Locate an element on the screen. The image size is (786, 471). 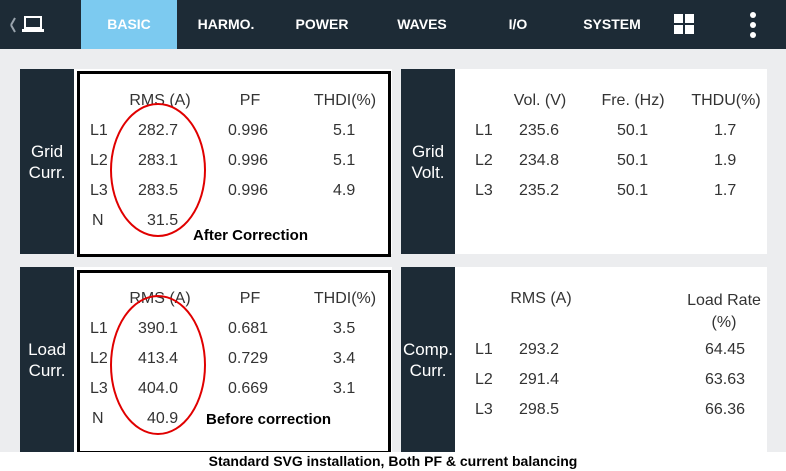
tab-system: SYSTEM is located at coordinates (612, 24).